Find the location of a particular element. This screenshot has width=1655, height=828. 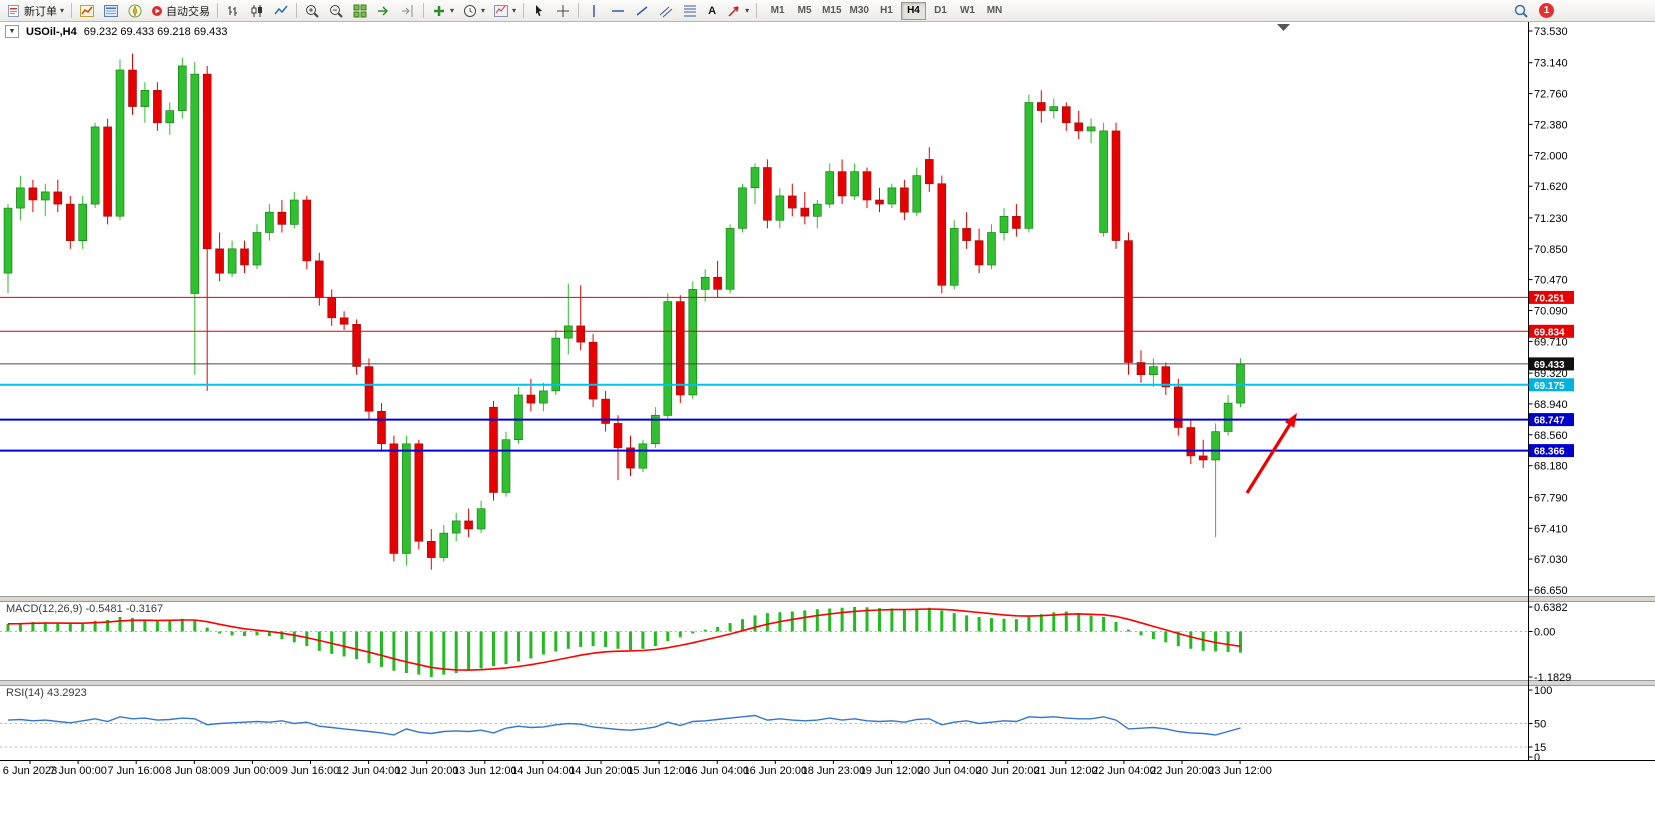

tile-windows-button is located at coordinates (360, 11).